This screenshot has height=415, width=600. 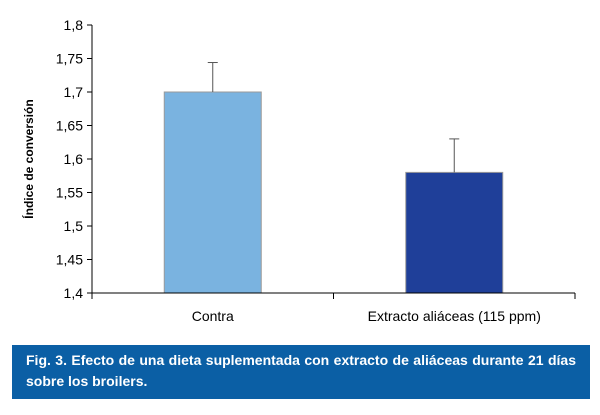 What do you see at coordinates (69, 59) in the screenshot?
I see `y-tick-label: 1,75` at bounding box center [69, 59].